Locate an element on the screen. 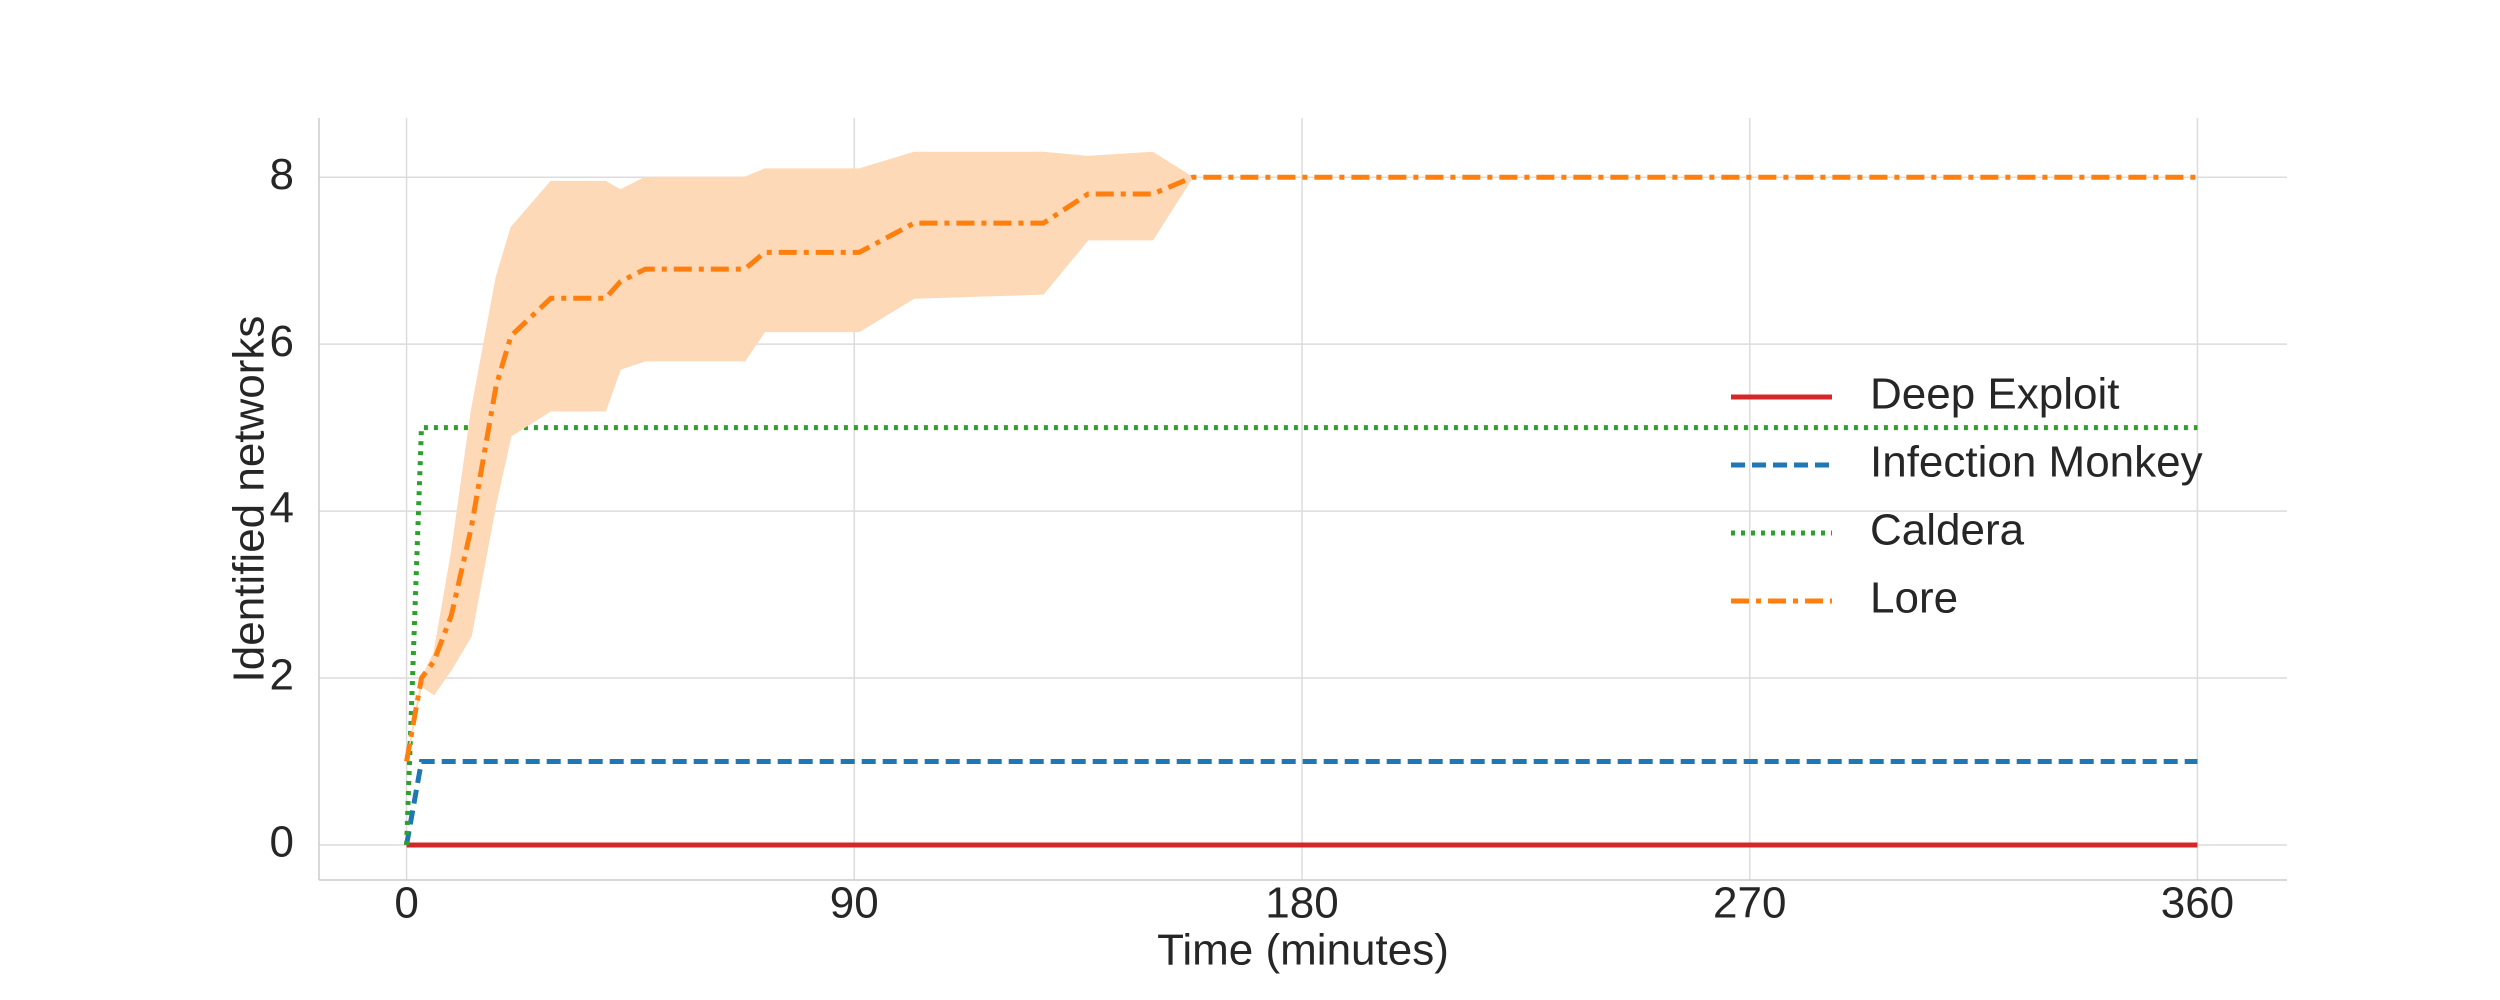 Image resolution: width=2500 pixels, height=1000 pixels. x-tick-label: 360 is located at coordinates (2197, 903).